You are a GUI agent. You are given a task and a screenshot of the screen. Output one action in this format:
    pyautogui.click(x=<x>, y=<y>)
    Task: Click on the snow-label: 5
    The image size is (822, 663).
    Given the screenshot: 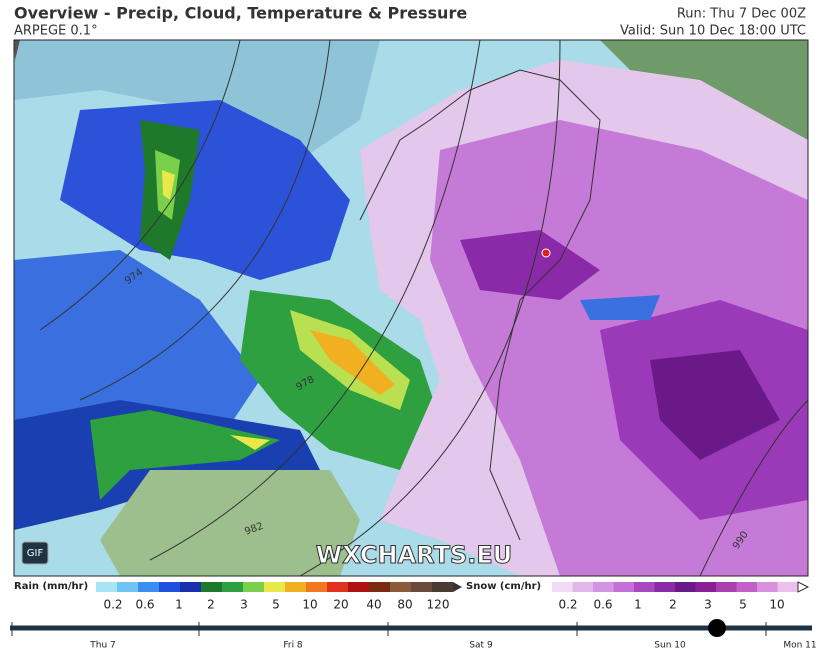 What is the action you would take?
    pyautogui.click(x=743, y=605)
    